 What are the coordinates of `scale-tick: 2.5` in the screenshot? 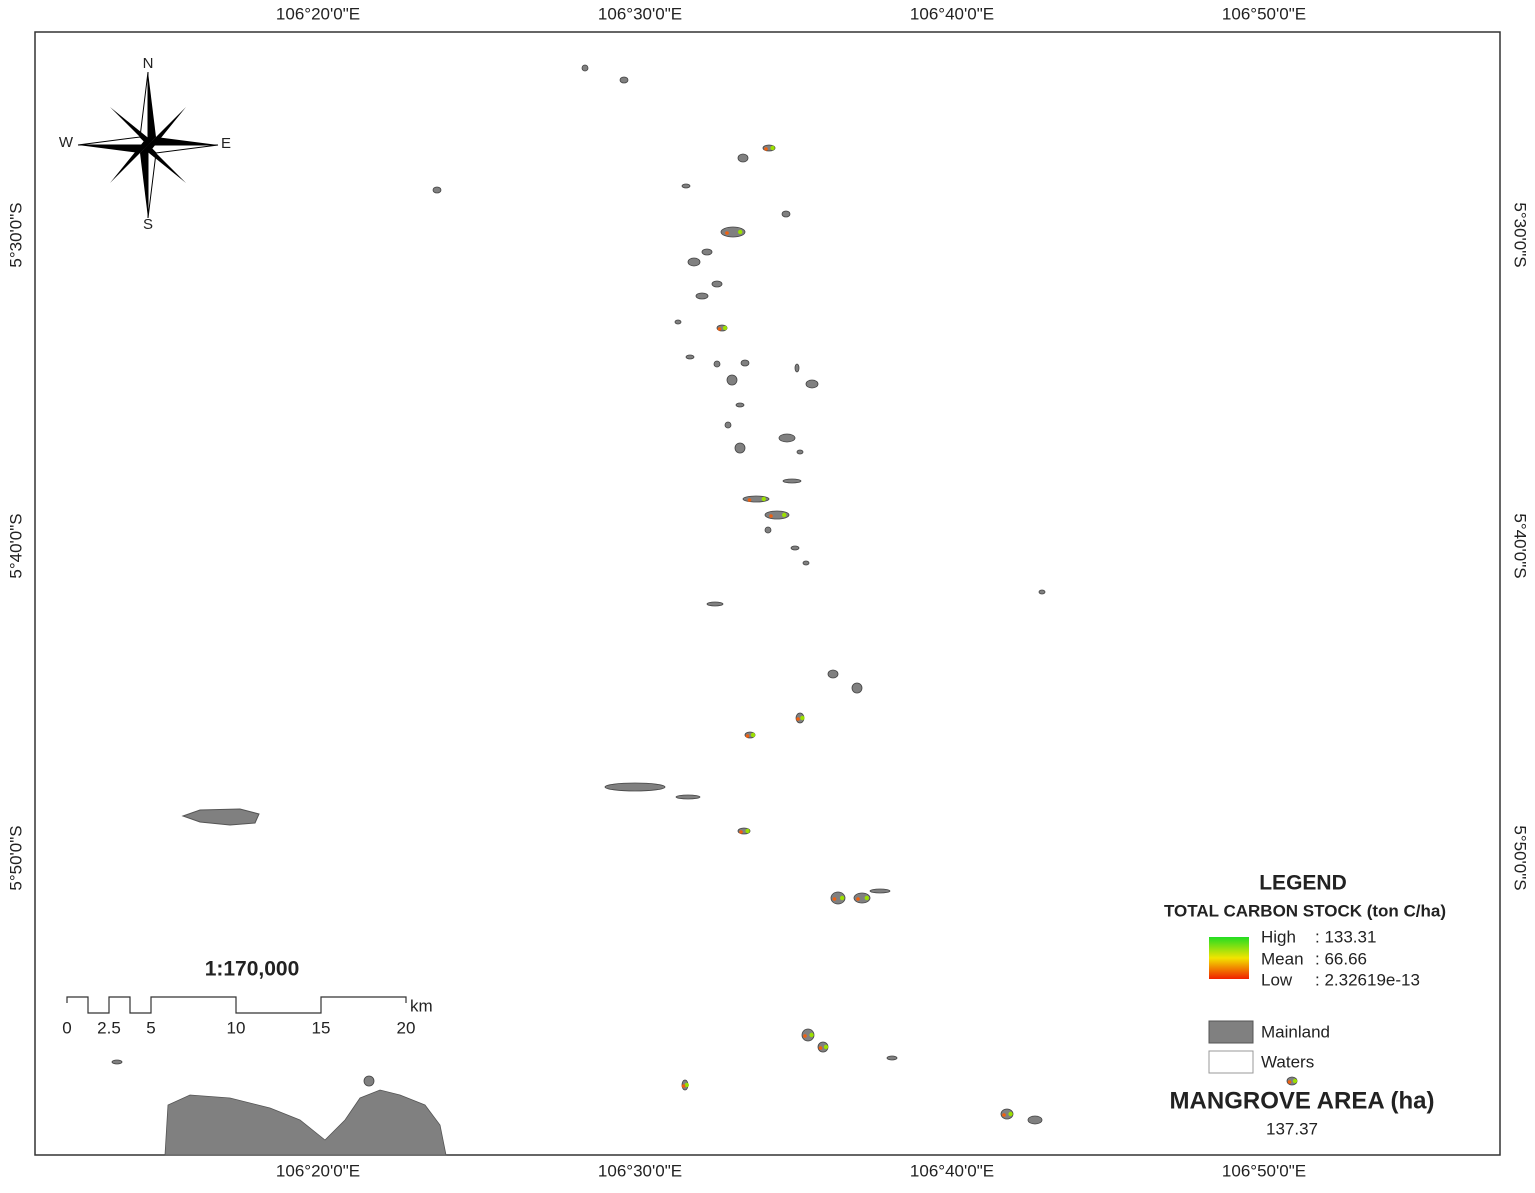 It's located at (109, 1027).